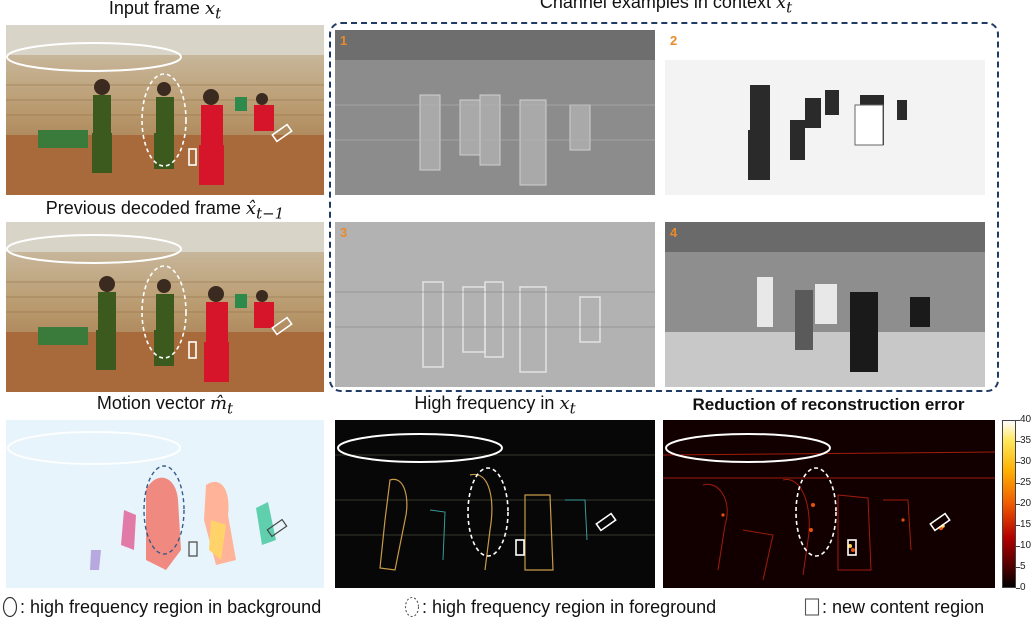  I want to click on colorbar-tick-label: 15, so click(1026, 524).